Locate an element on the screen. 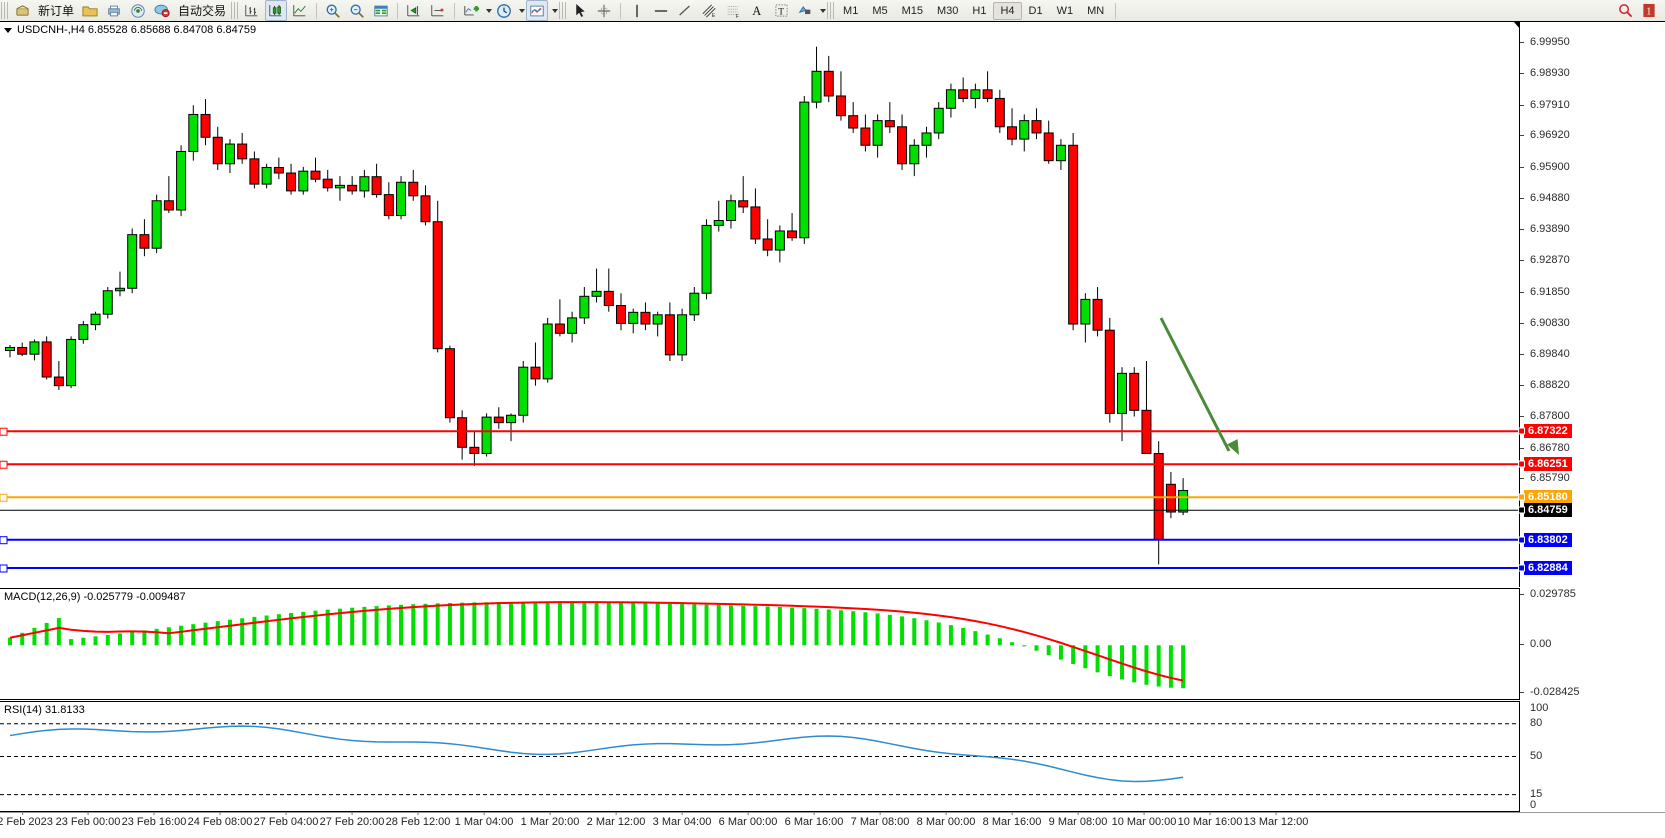 The image size is (1665, 838). indicator-add-icon is located at coordinates (471, 10).